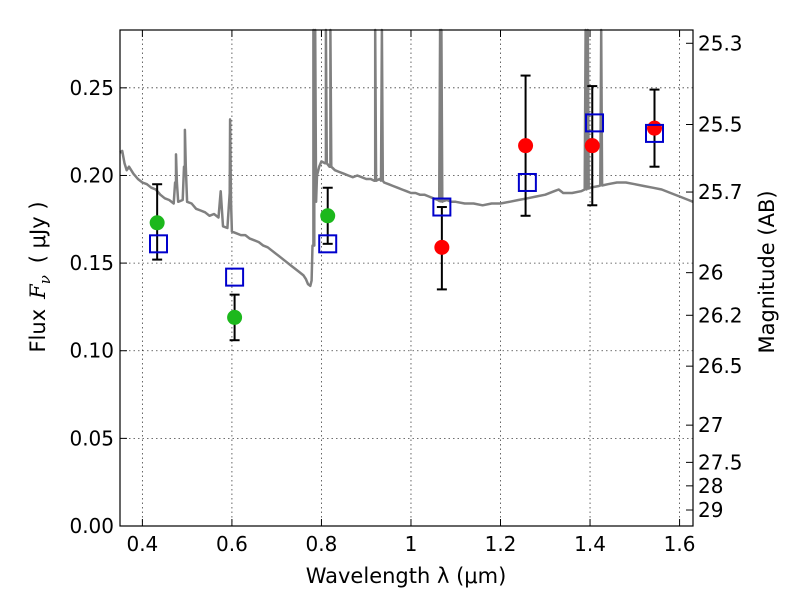  Describe the element at coordinates (91, 526) in the screenshot. I see `y-tick-label: 0.00` at that location.